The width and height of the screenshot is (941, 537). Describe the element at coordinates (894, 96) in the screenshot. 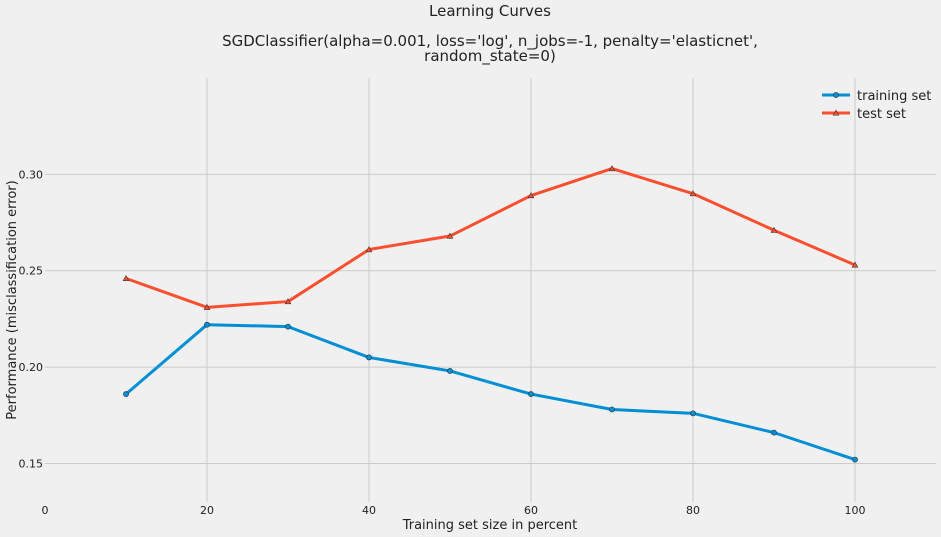

I see `legend-label: training set` at that location.